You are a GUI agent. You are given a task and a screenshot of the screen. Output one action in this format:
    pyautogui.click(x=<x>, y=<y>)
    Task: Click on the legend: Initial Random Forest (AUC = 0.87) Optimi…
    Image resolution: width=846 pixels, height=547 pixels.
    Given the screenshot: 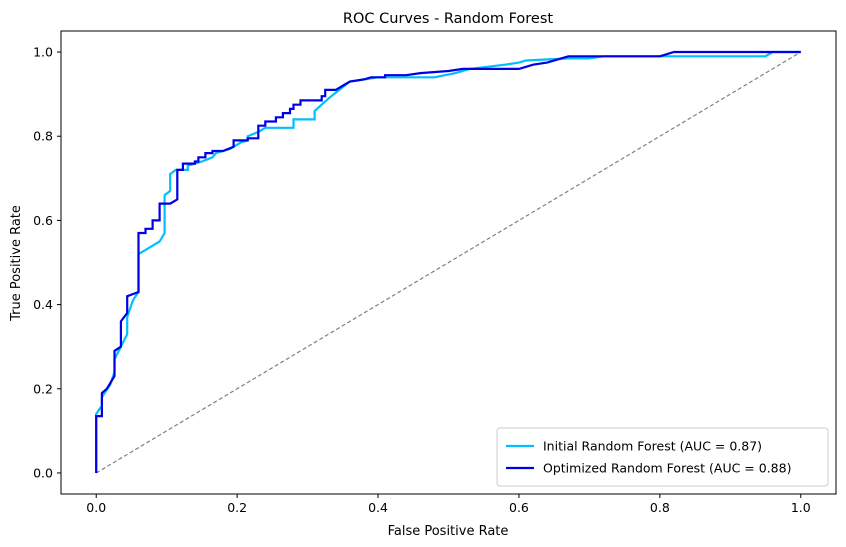 What is the action you would take?
    pyautogui.click(x=662, y=457)
    